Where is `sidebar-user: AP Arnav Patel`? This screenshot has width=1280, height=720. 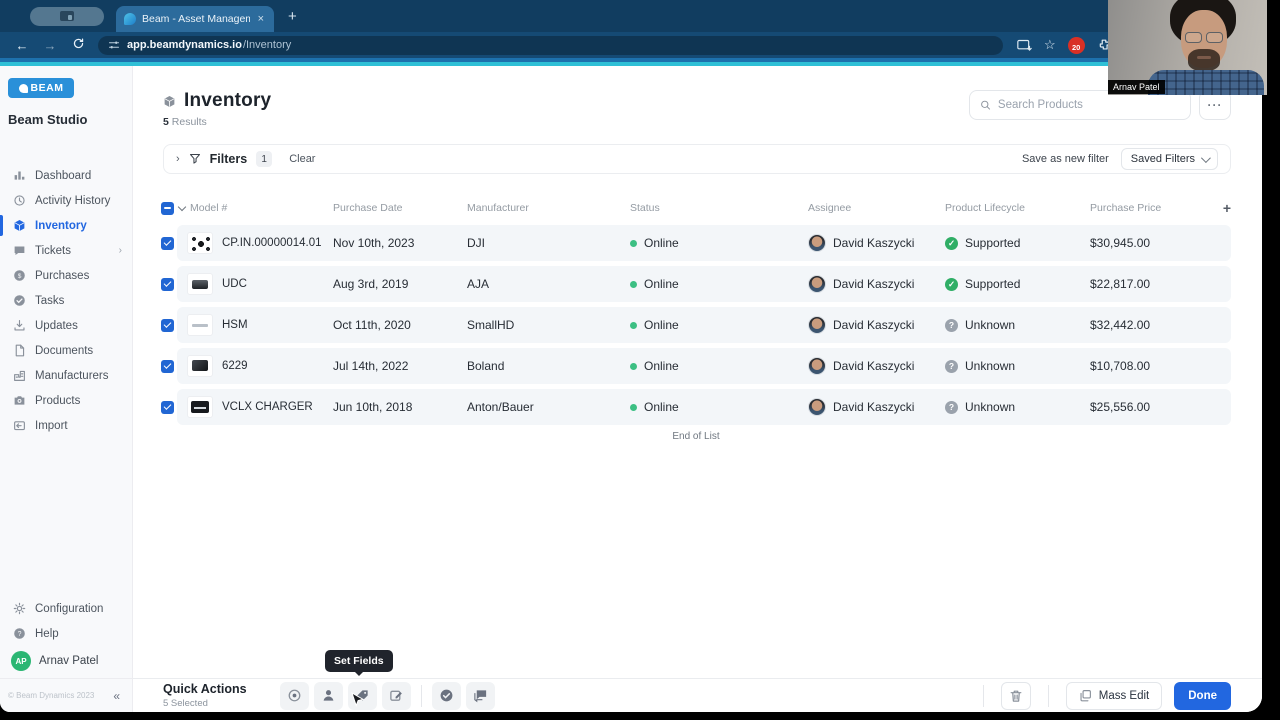 sidebar-user: AP Arnav Patel is located at coordinates (66, 661).